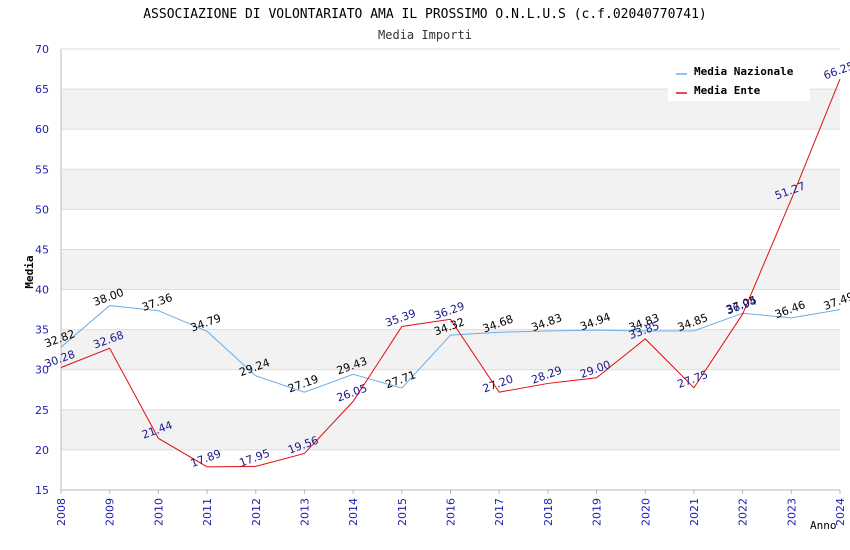 The image size is (850, 550). Describe the element at coordinates (42, 249) in the screenshot. I see `y-tick-label: 45` at that location.